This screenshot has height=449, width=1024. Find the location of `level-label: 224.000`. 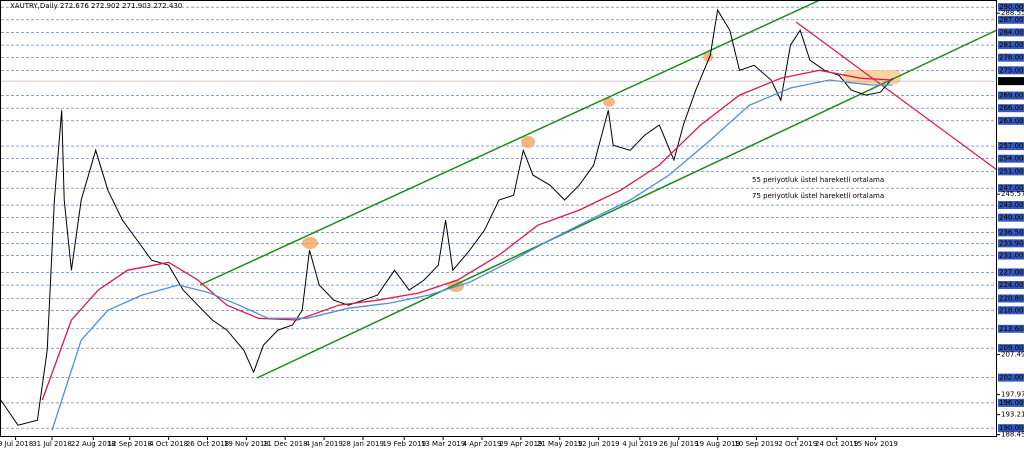

level-label: 224.000 is located at coordinates (1011, 285).